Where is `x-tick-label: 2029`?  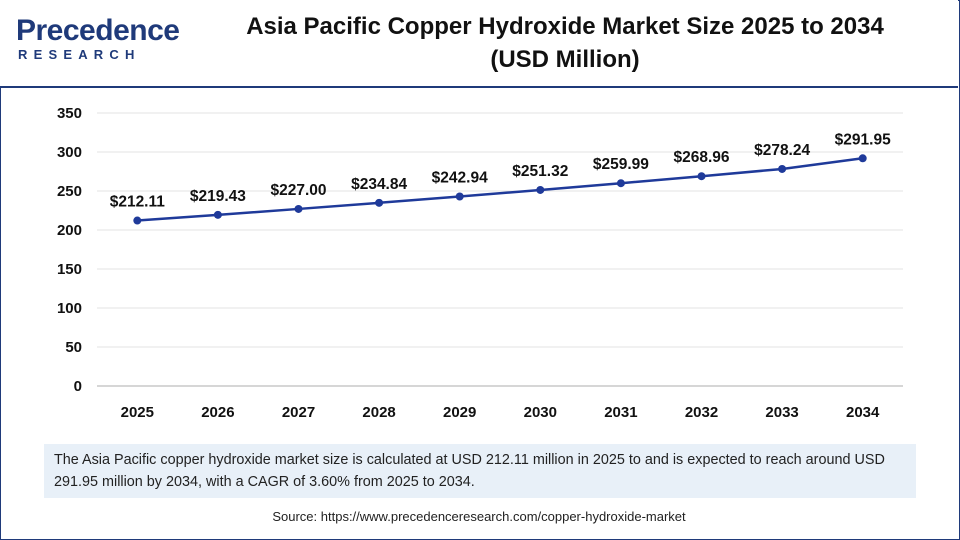
x-tick-label: 2029 is located at coordinates (459, 412).